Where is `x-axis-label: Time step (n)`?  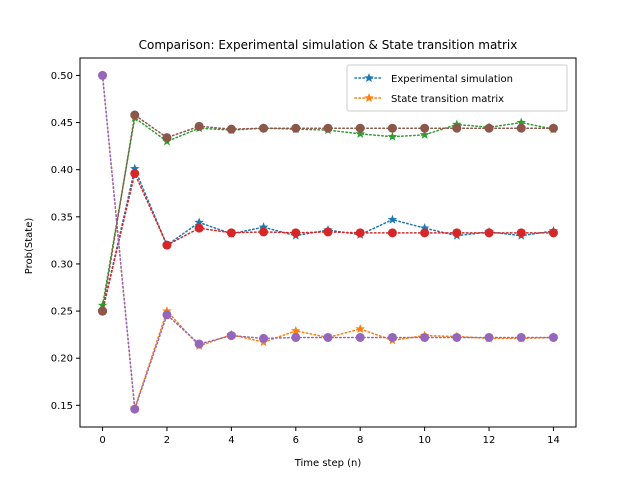 x-axis-label: Time step (n) is located at coordinates (328, 463).